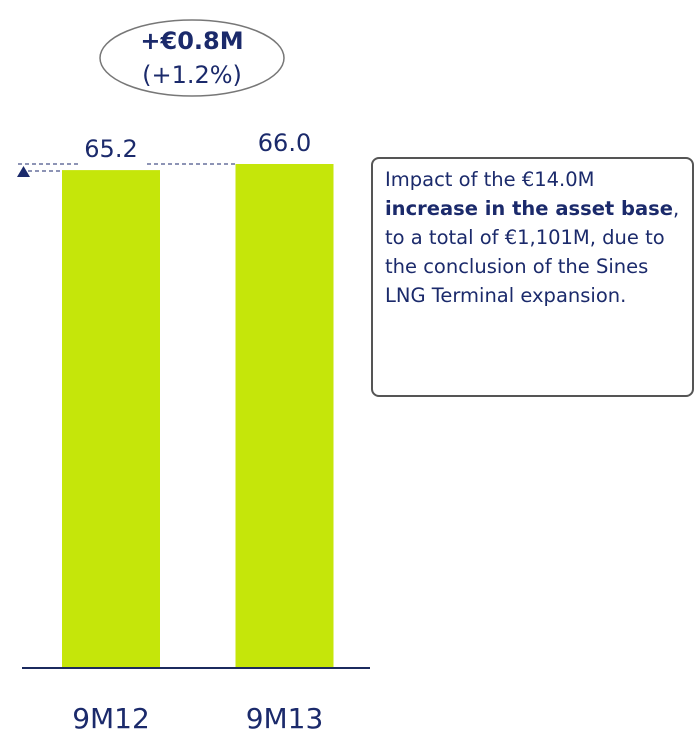  I want to click on x-tick-label: 9M12, so click(111, 718).